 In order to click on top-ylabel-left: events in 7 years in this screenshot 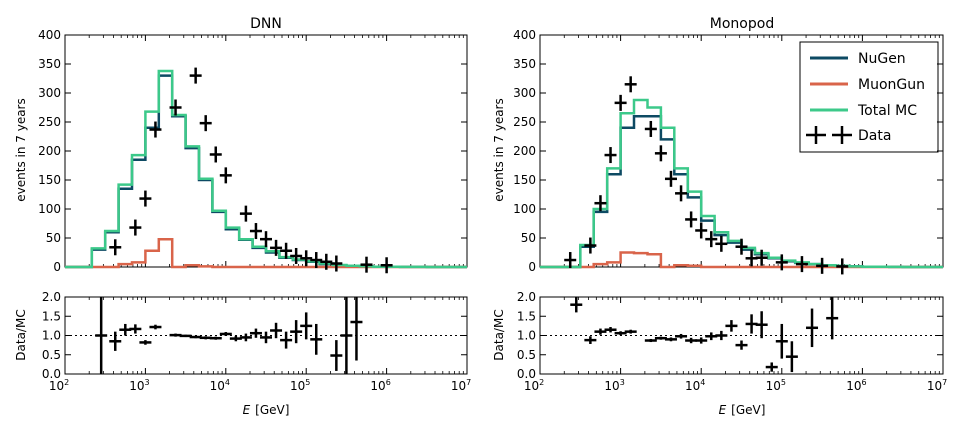, I will do `click(21, 149)`.